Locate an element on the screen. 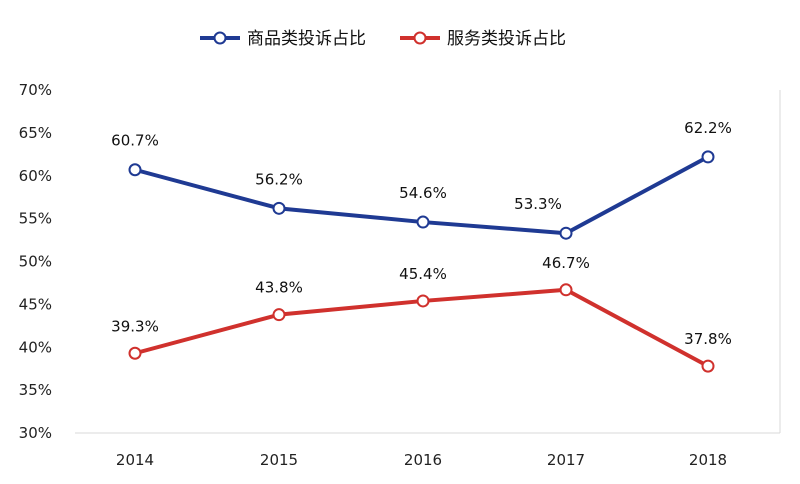 The width and height of the screenshot is (800, 484). legend-label: 商品类投诉占比 is located at coordinates (306, 39).